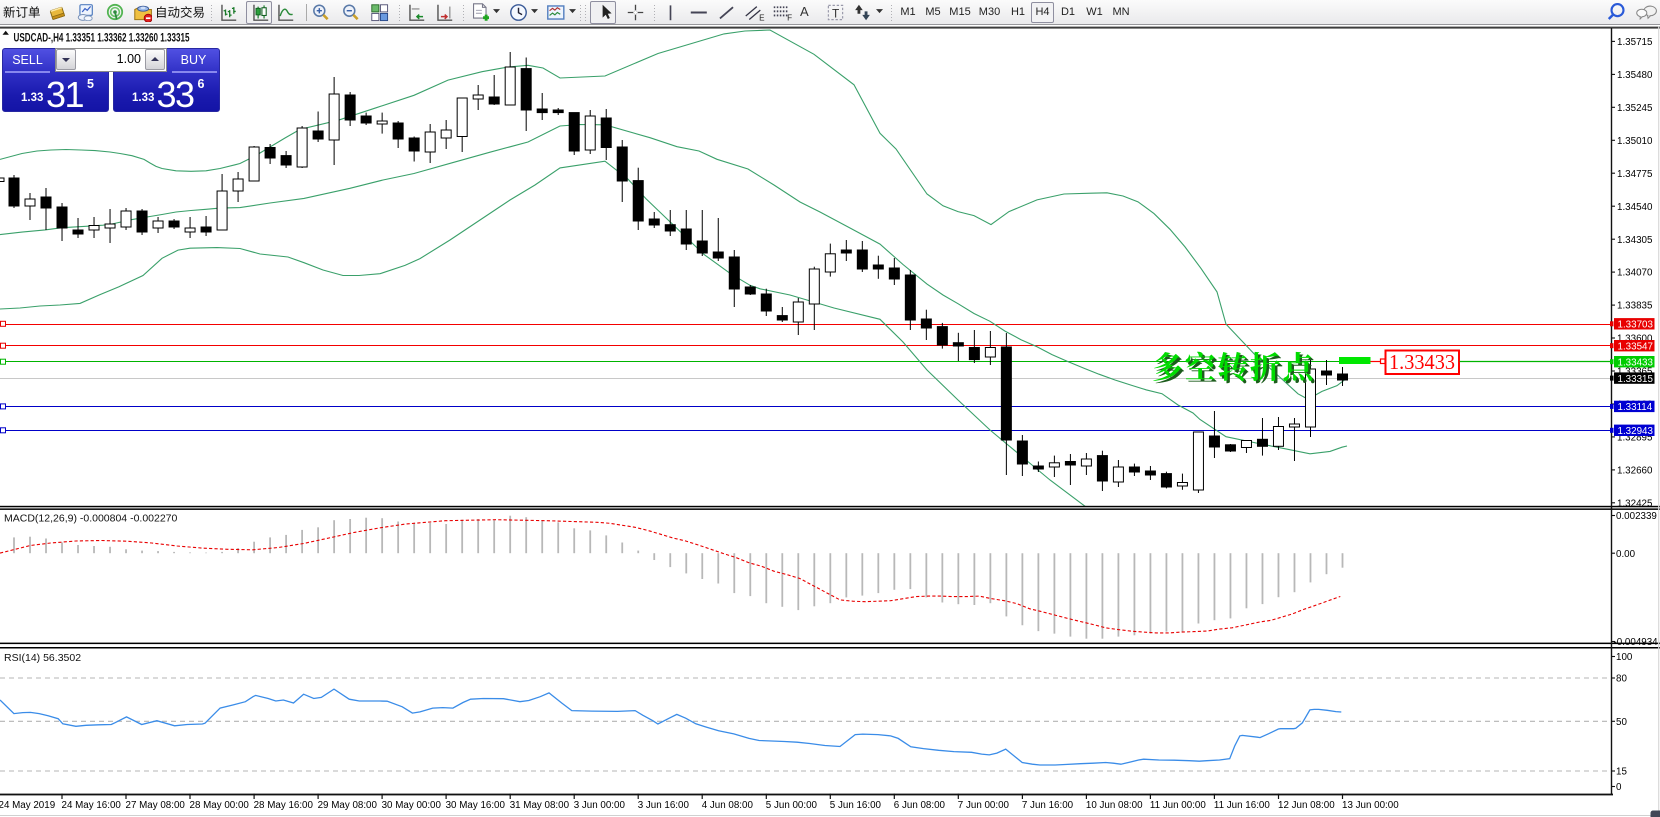  Describe the element at coordinates (1636, 379) in the screenshot. I see `svg-text: 1.33315` at that location.